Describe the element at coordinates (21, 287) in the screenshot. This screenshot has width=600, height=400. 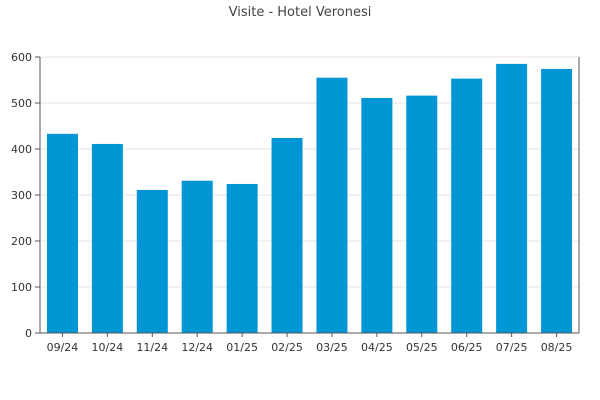
I see `y-tick-label: 100` at that location.